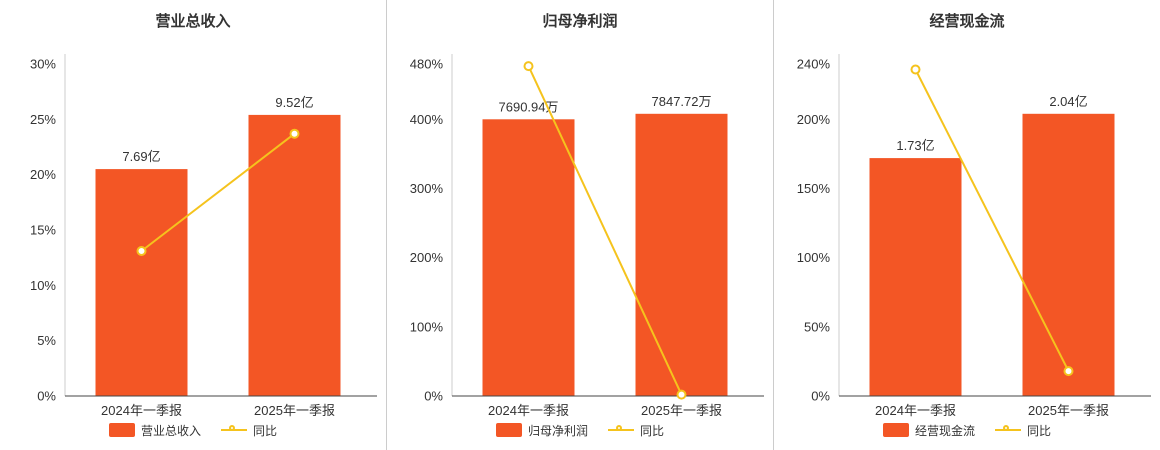  Describe the element at coordinates (529, 106) in the screenshot. I see `bar-value-label: 7690.94万` at that location.